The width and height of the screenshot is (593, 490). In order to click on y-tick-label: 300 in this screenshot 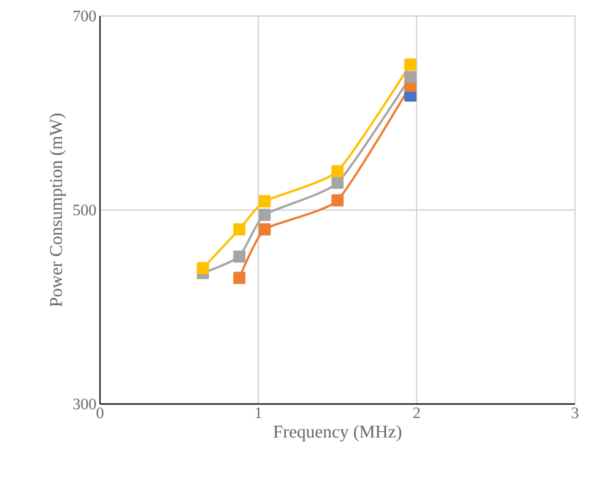, I will do `click(84, 404)`.